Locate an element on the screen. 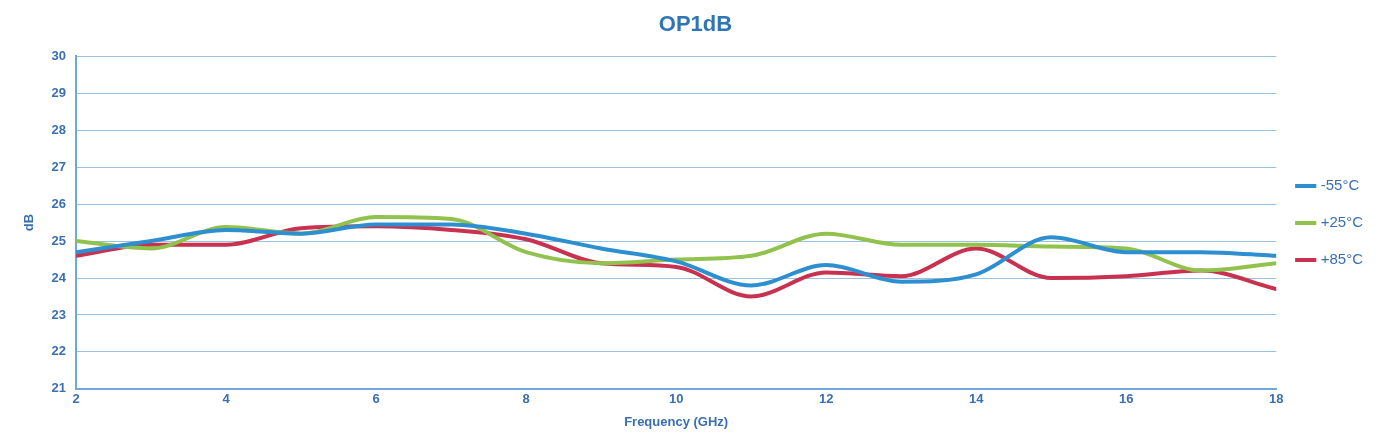 This screenshot has width=1391, height=447. y-tick-label: 27 is located at coordinates (59, 166).